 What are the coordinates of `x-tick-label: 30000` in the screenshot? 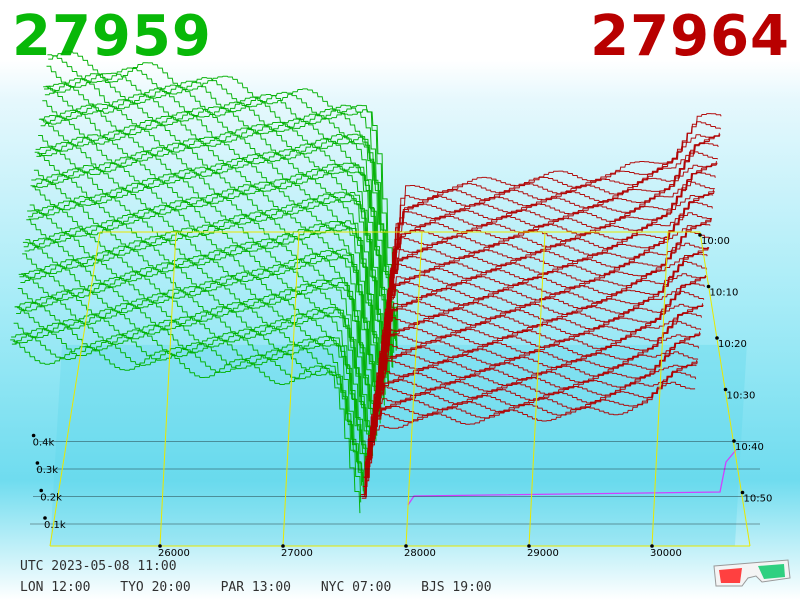 It's located at (666, 553).